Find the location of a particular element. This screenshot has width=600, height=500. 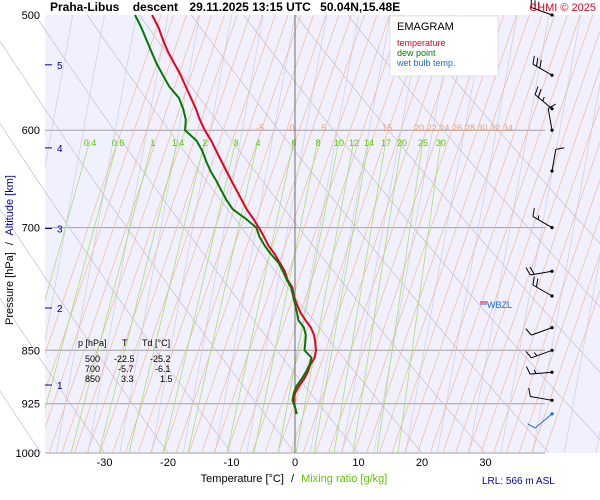

mixing-ratio-label: 3 is located at coordinates (235, 143).